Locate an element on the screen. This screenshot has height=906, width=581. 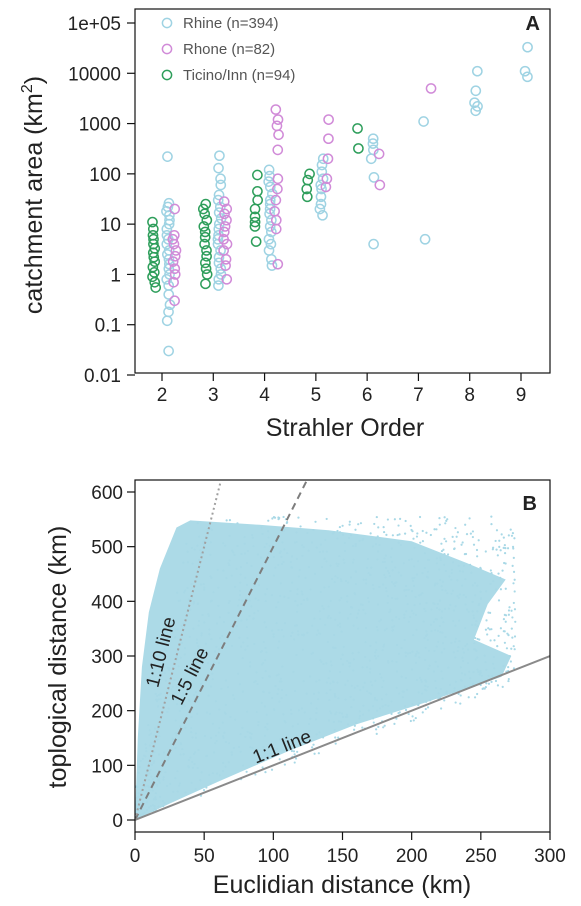
panel-a-y-ticks: 0.01 0.1 1 10 100 1000 10000 1e+05 is located at coordinates (101, 200).